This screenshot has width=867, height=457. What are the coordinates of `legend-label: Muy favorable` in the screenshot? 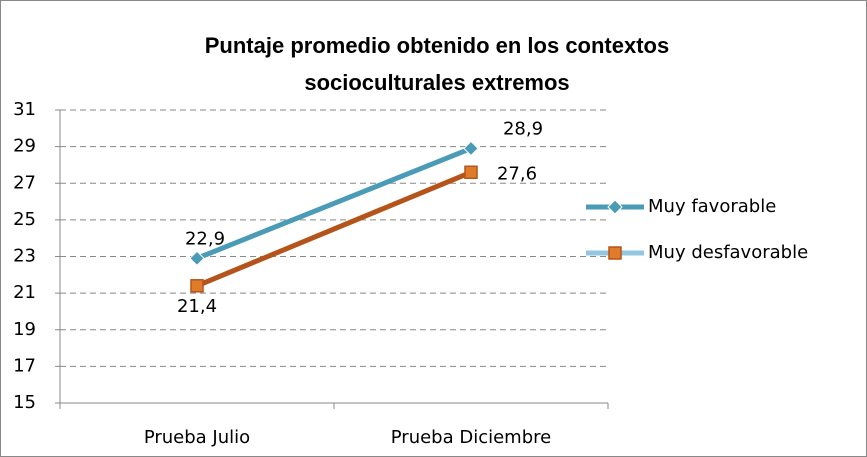 It's located at (712, 206).